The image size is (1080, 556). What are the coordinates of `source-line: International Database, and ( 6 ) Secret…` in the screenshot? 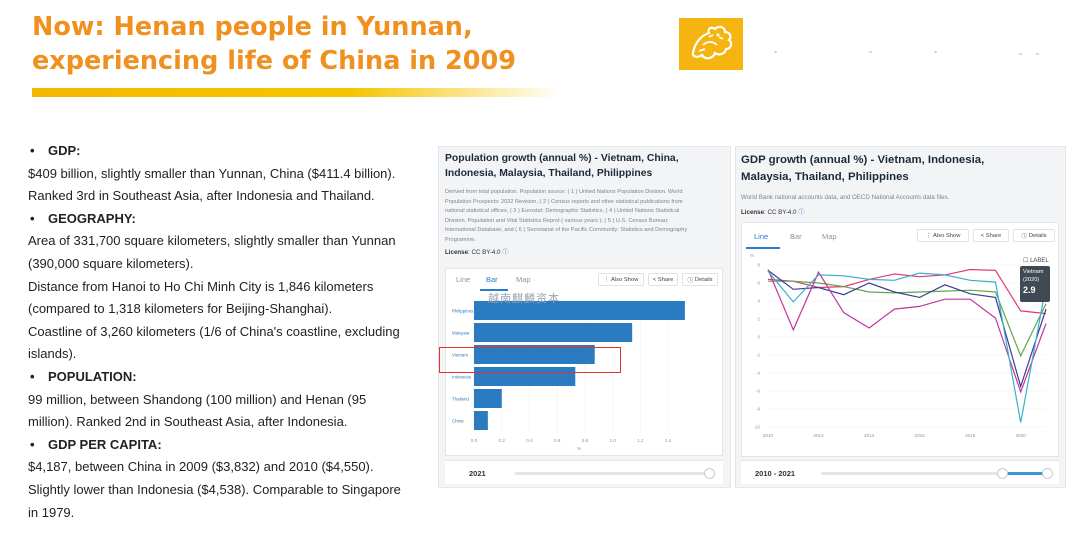 It's located at (566, 230).